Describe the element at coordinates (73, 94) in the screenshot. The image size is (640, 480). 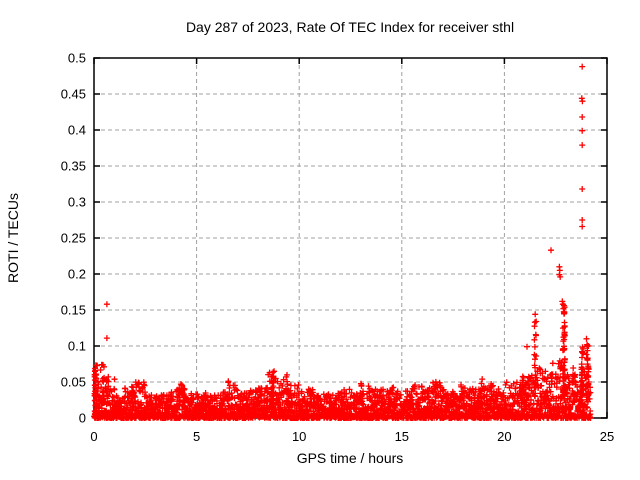
I see `y-tick-label: 0.45` at that location.